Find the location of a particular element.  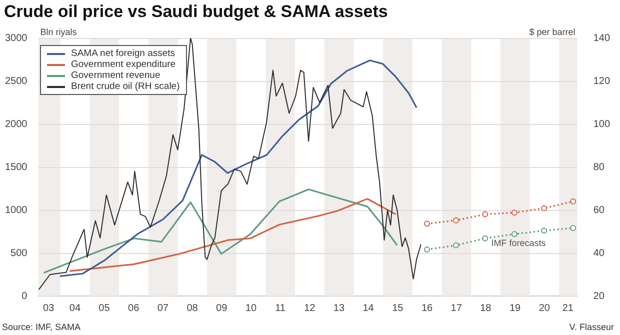

x-tick-label: 07 is located at coordinates (163, 308).